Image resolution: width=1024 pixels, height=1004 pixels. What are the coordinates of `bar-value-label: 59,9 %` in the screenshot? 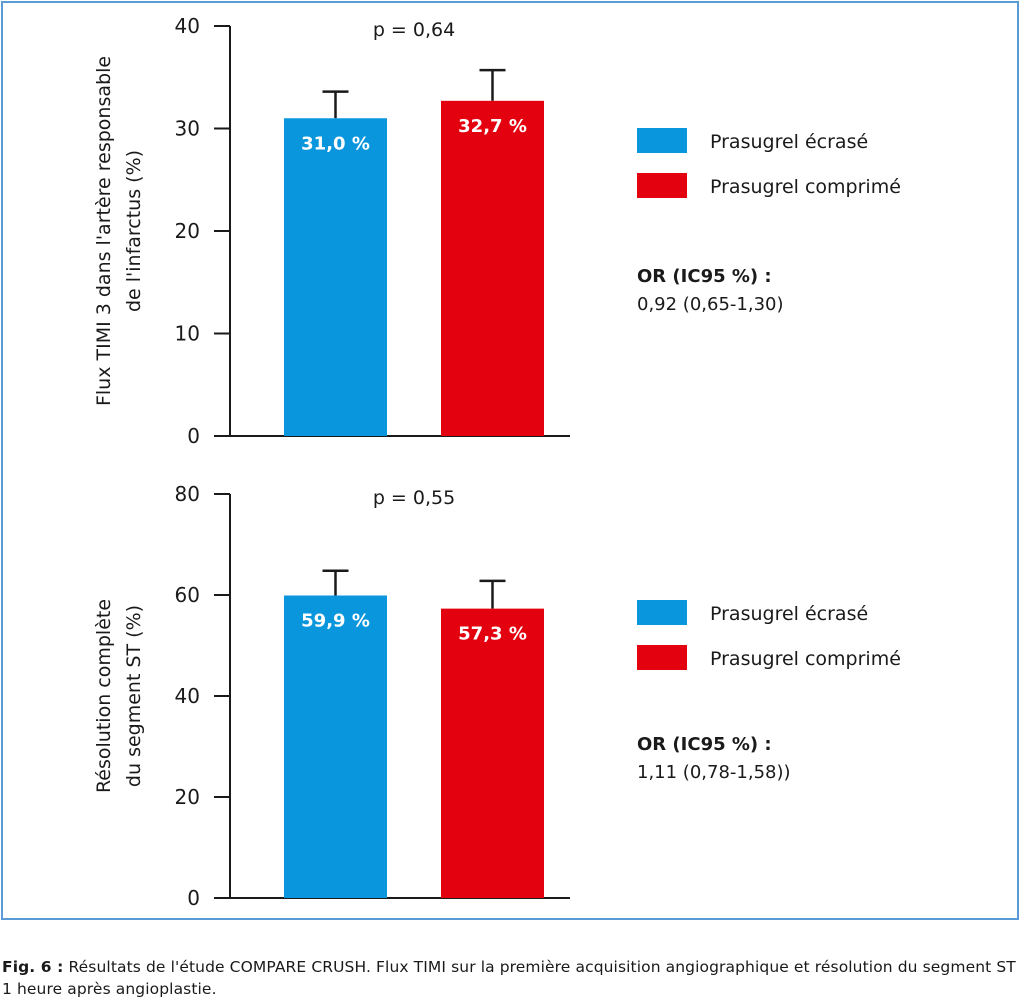 It's located at (335, 621).